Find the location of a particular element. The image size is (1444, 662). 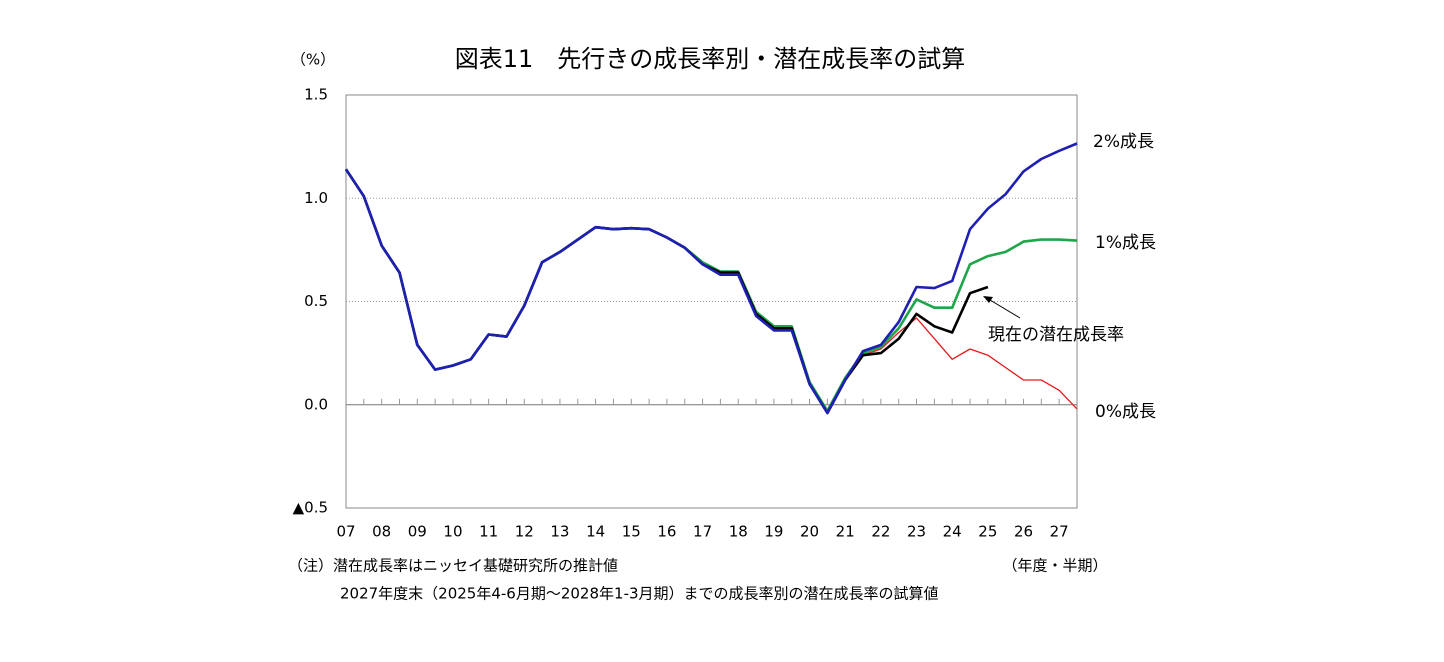

series-label: 現在の潜在成長率 is located at coordinates (1056, 335).